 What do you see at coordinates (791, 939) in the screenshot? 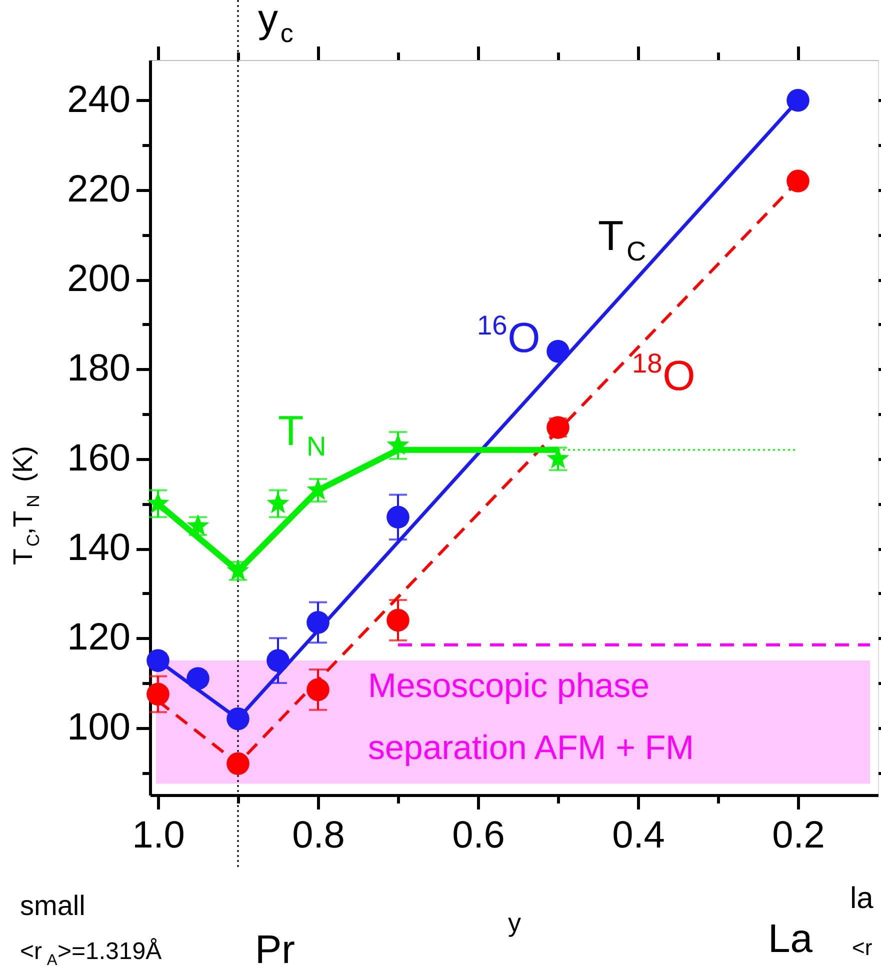
I see `text: La` at bounding box center [791, 939].